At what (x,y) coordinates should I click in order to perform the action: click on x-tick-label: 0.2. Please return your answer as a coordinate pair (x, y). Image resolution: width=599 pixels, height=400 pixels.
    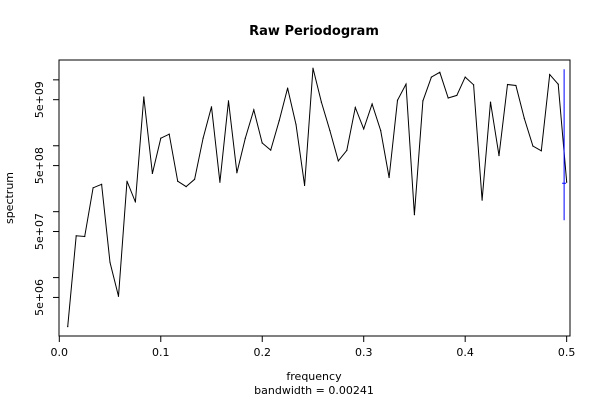
    Looking at the image, I should click on (262, 352).